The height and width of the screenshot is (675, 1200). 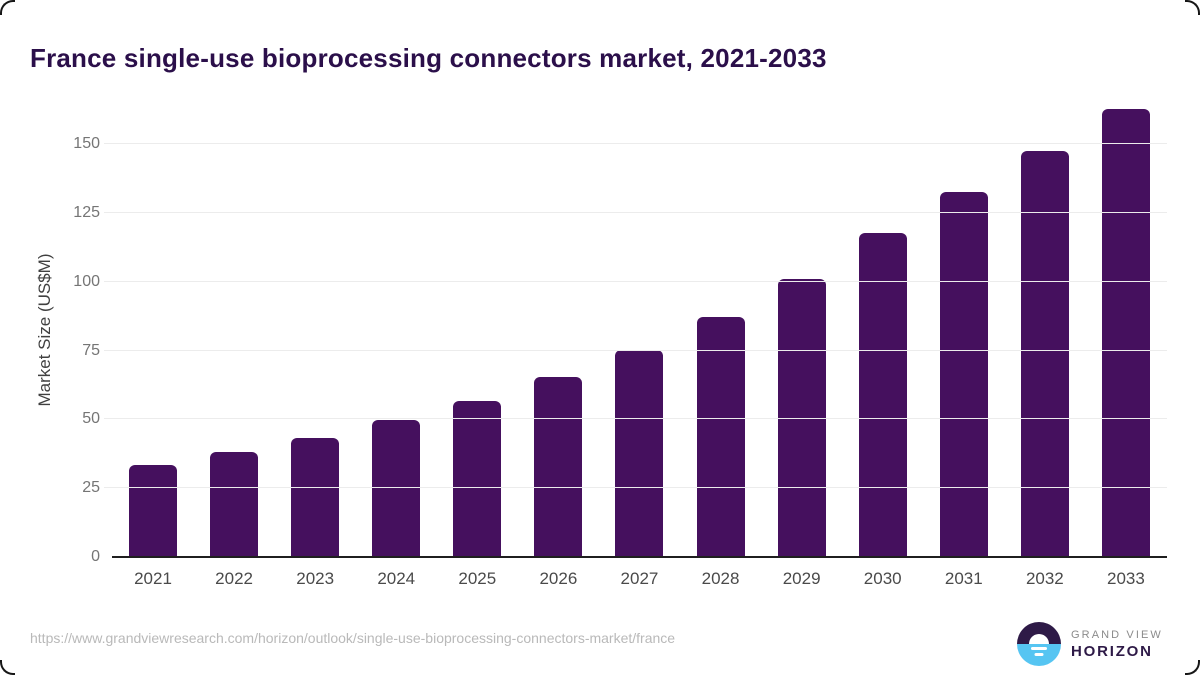 I want to click on x-tick-label-2024: 2024, so click(x=396, y=578).